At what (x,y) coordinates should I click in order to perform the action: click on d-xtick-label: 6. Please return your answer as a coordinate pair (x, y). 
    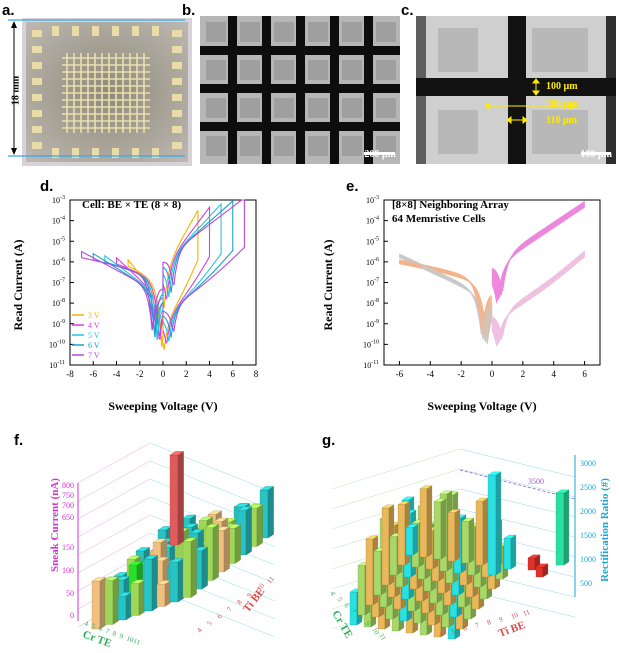
    Looking at the image, I should click on (233, 374).